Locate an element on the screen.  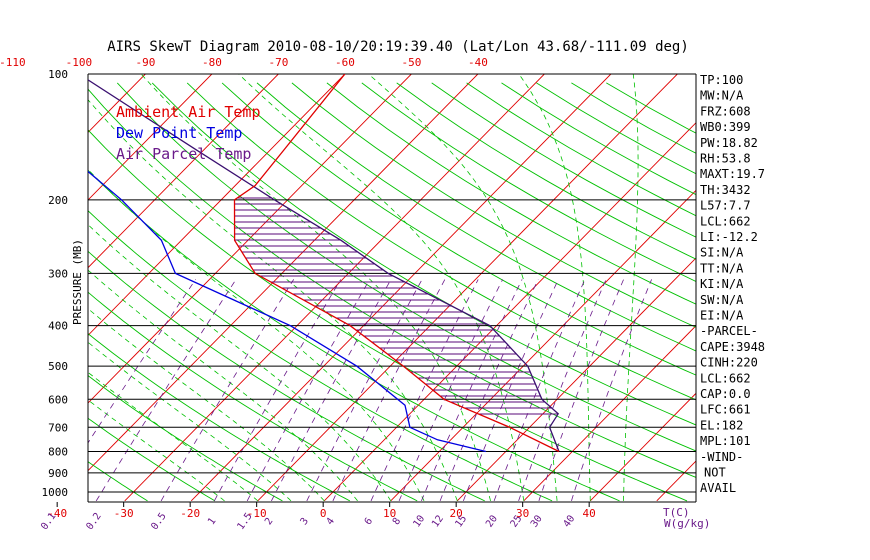
x-tick-label: -40 is located at coordinates (57, 513).